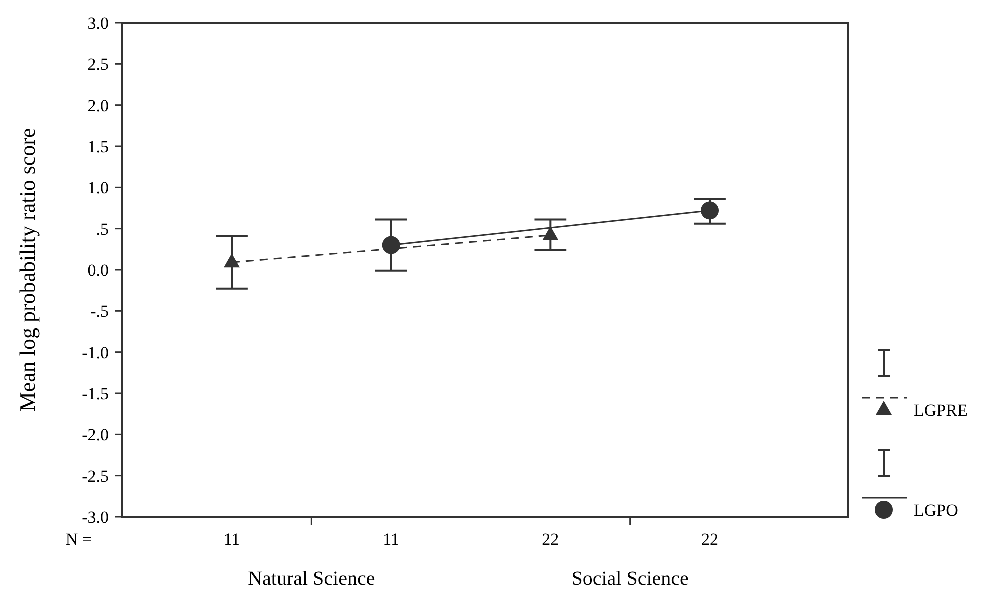 The width and height of the screenshot is (987, 592). I want to click on y-axis-title: Mean log probability ratio score, so click(27, 270).